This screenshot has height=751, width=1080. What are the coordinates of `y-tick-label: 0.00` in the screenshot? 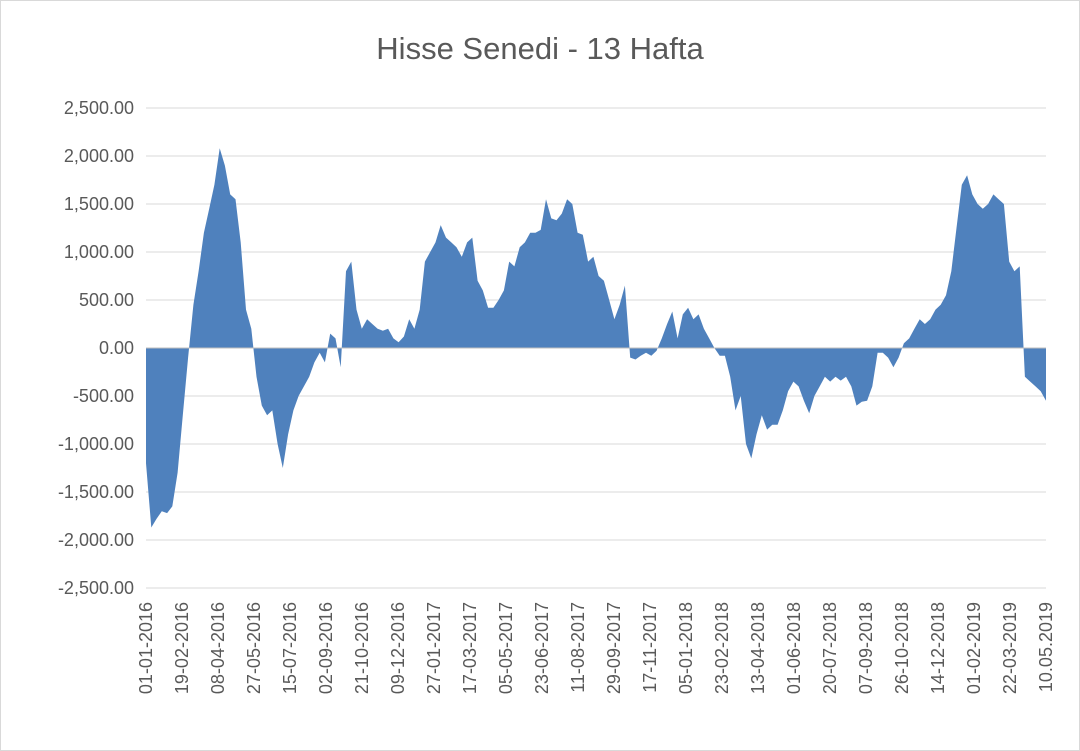 It's located at (116, 348).